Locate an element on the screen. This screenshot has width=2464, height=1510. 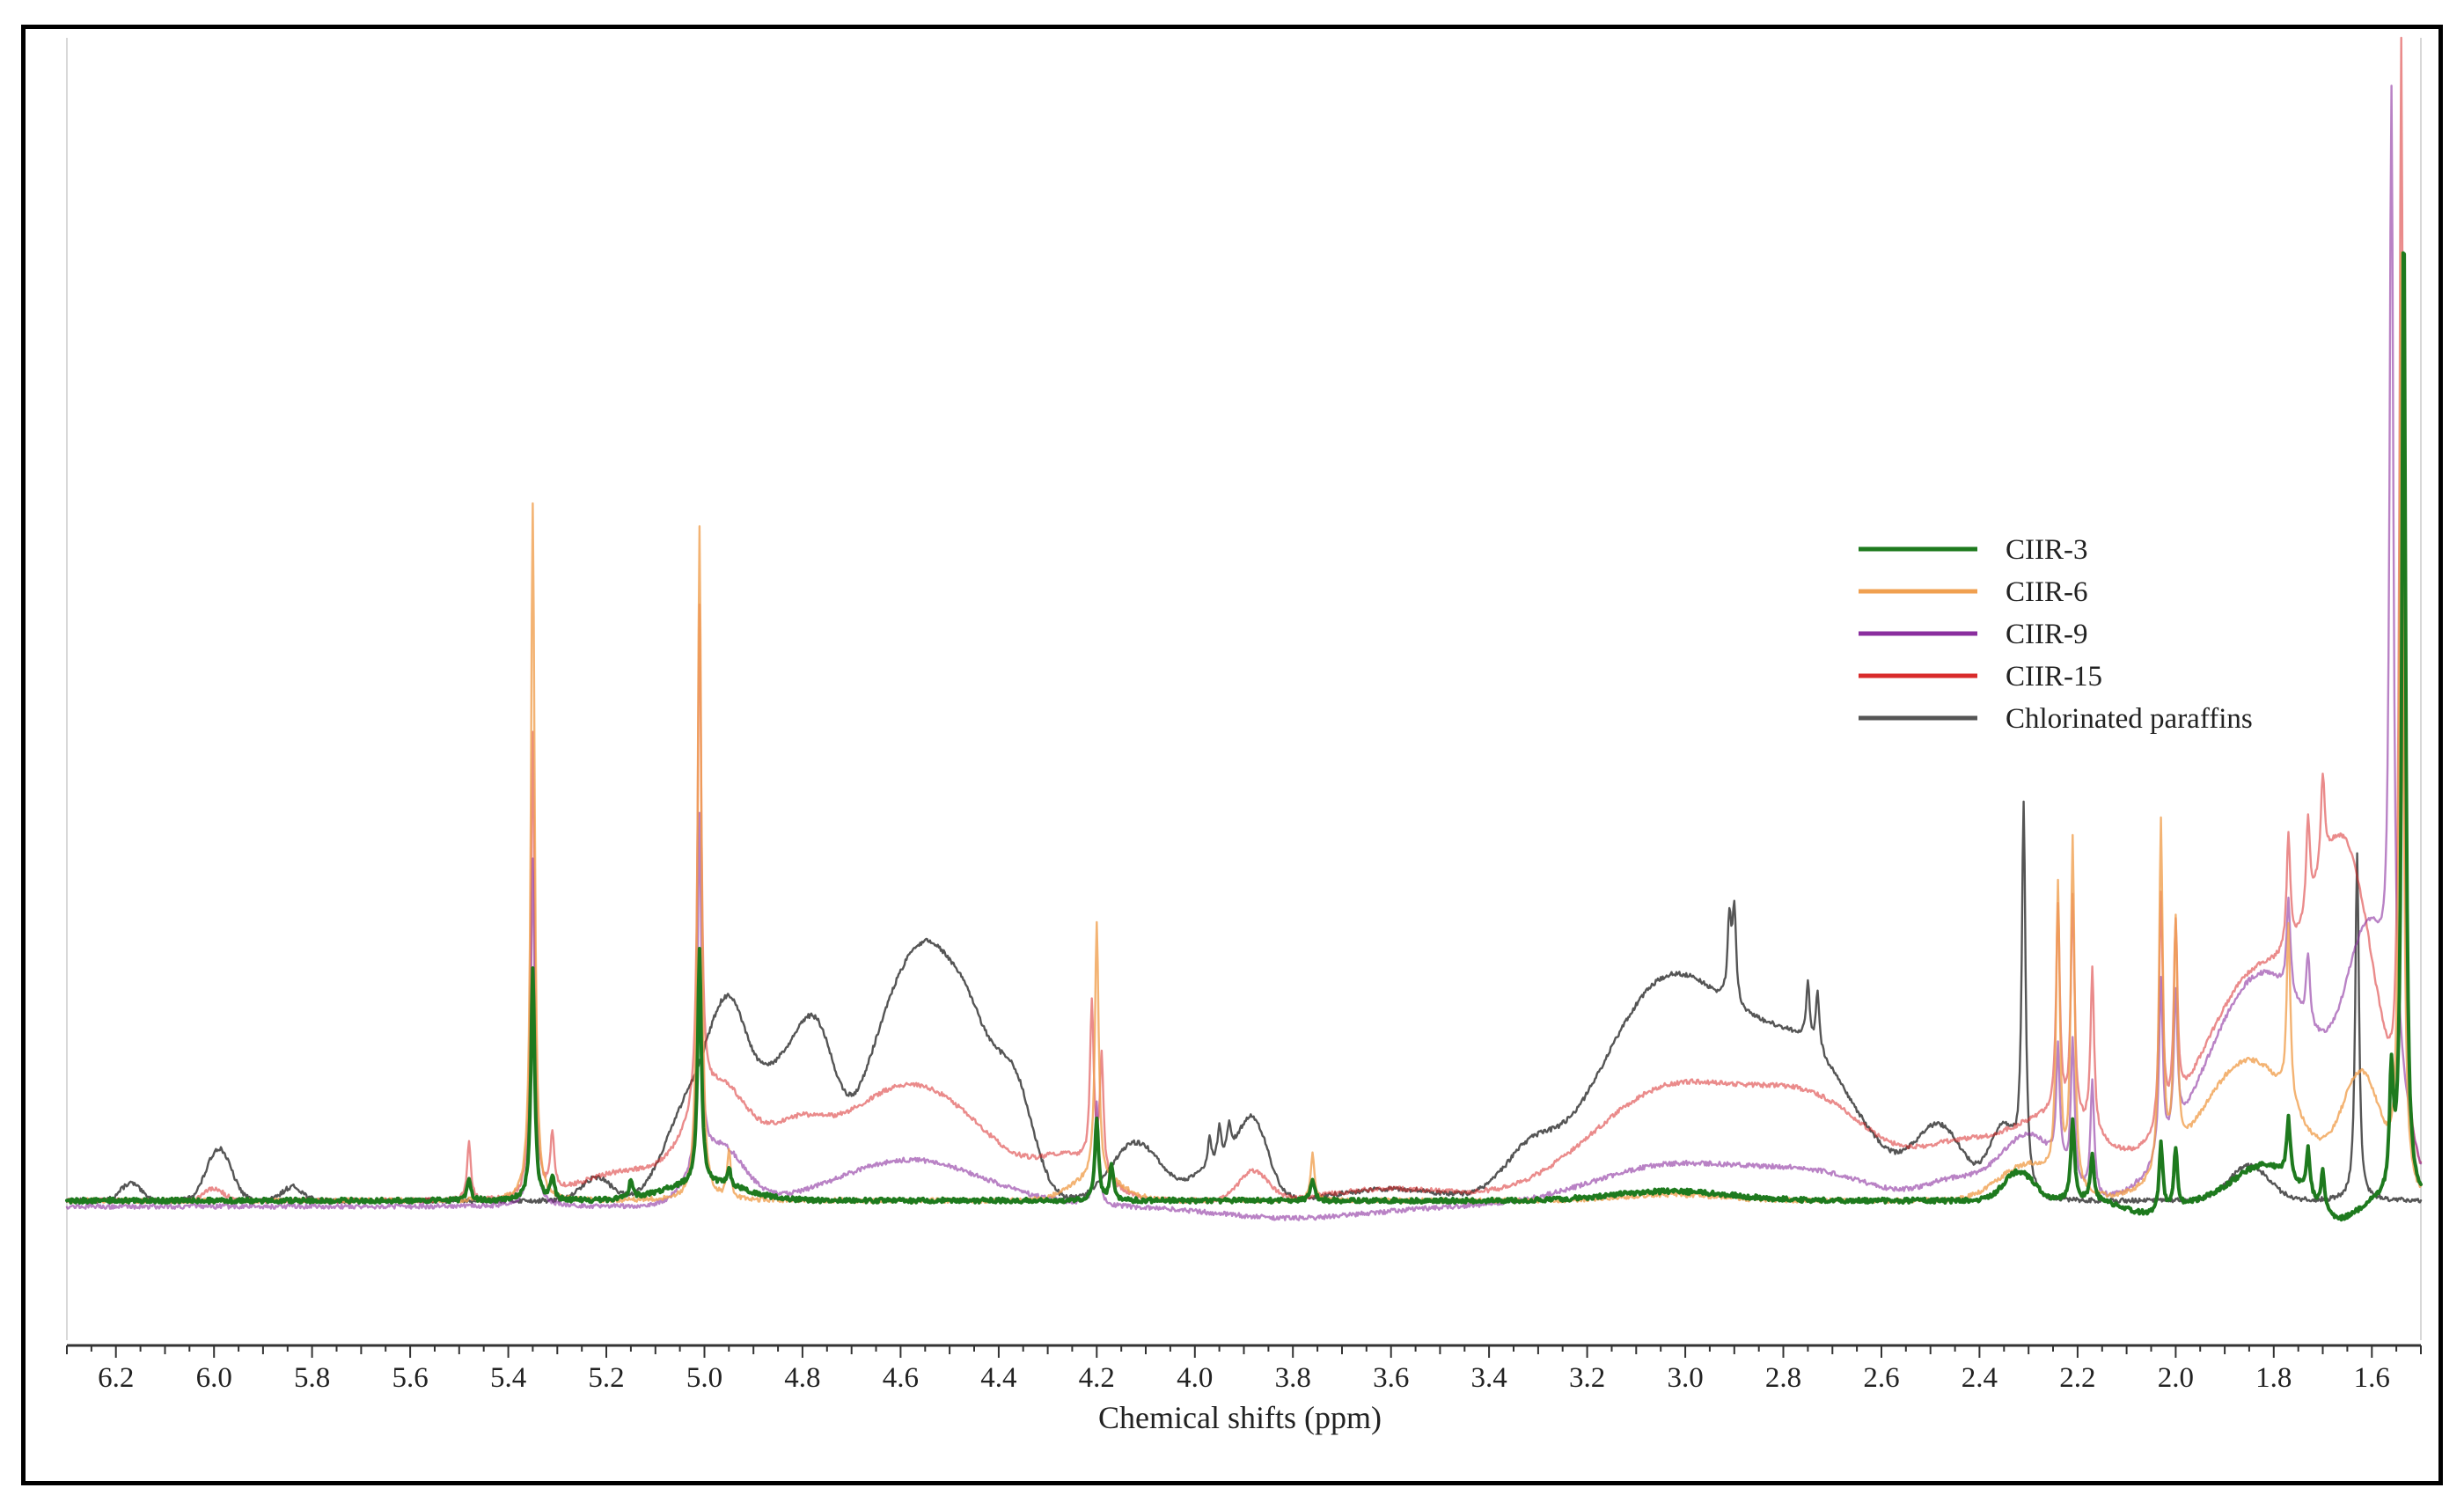
x-tick-label: 3.6 is located at coordinates (1391, 1378).